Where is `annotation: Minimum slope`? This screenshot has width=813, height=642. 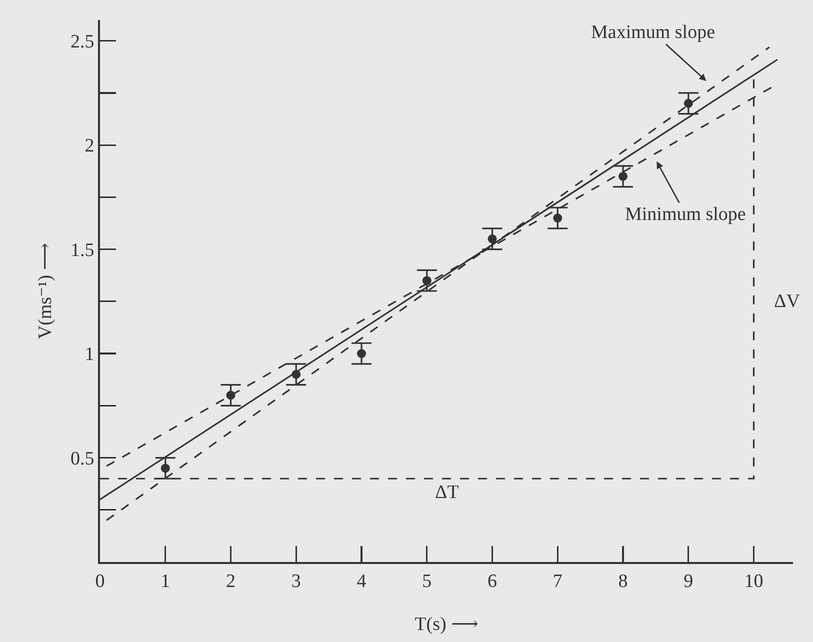 annotation: Minimum slope is located at coordinates (685, 214).